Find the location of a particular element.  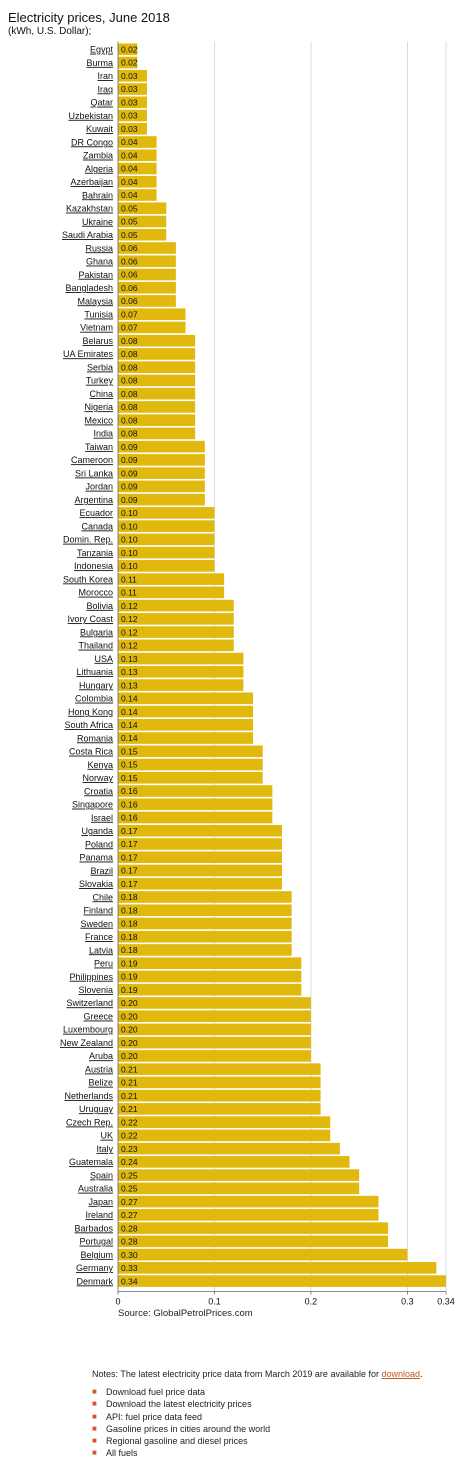

category-label: Kuwait is located at coordinates (100, 129).